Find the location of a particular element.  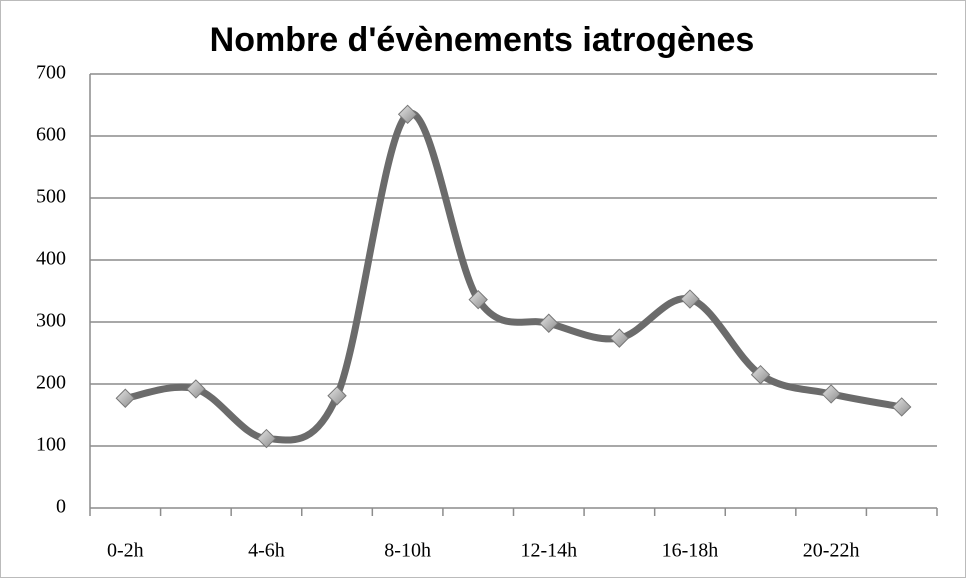

x-tick-label: 20-22h is located at coordinates (831, 551).